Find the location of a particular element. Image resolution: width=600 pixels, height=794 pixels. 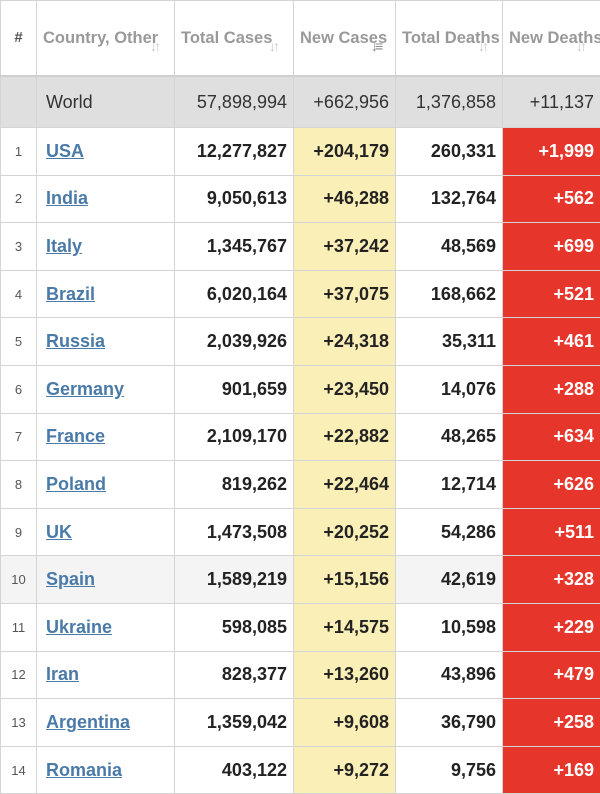

new-deaths-cell: +328 is located at coordinates (551, 580).